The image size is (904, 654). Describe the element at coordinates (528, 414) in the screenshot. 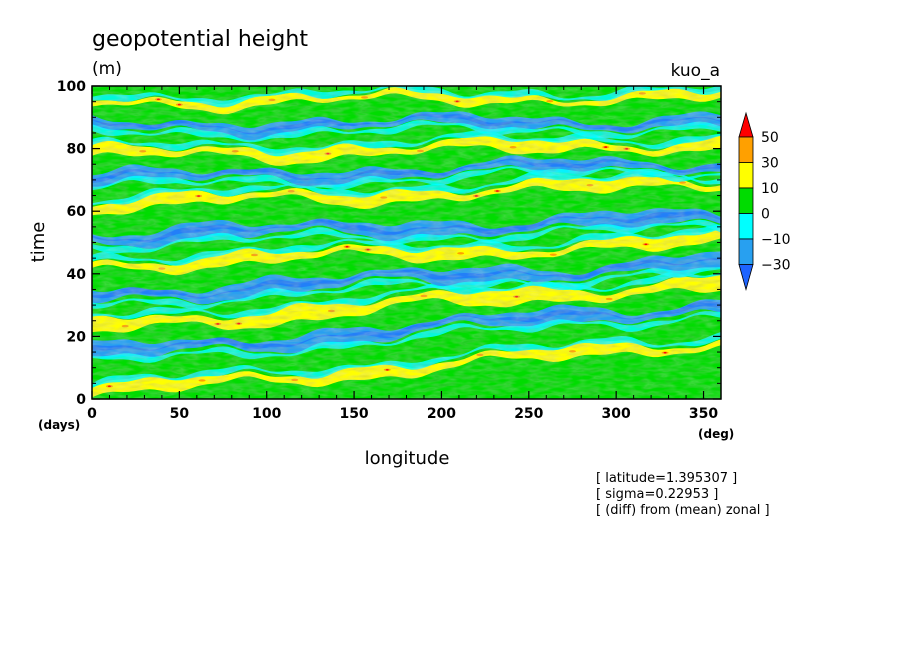

I see `x-tick-label: 250` at that location.